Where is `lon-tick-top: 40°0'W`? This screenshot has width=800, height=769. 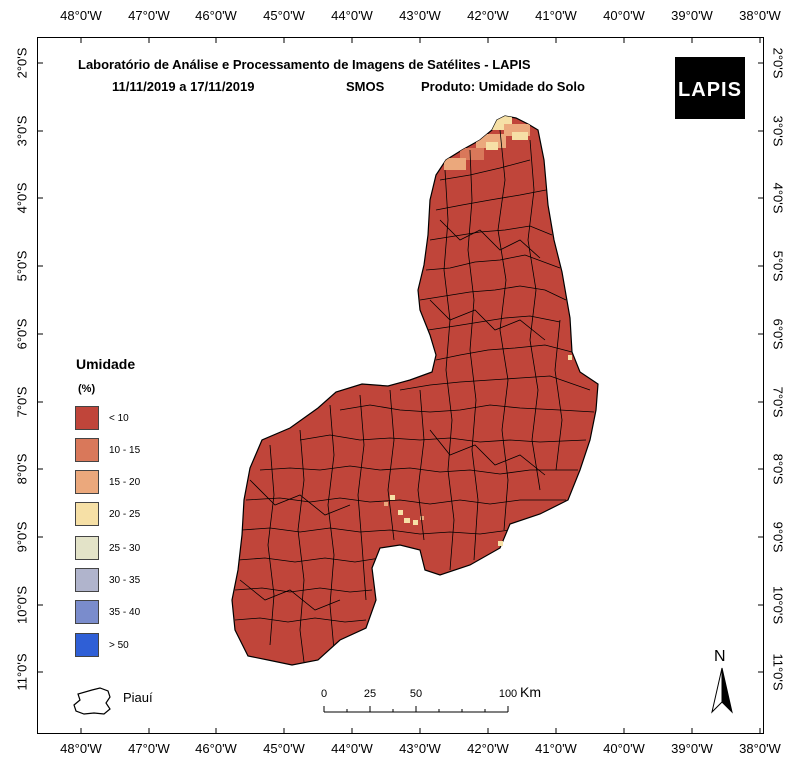
lon-tick-top: 40°0'W is located at coordinates (624, 15).